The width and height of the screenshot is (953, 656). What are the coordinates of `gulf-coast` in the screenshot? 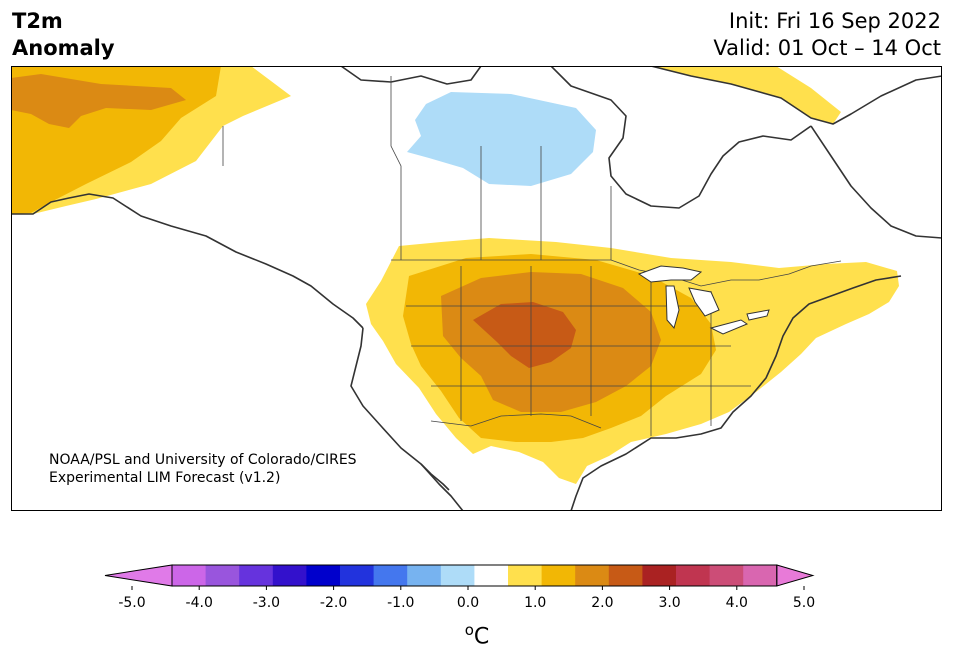 It's located at (736, 393).